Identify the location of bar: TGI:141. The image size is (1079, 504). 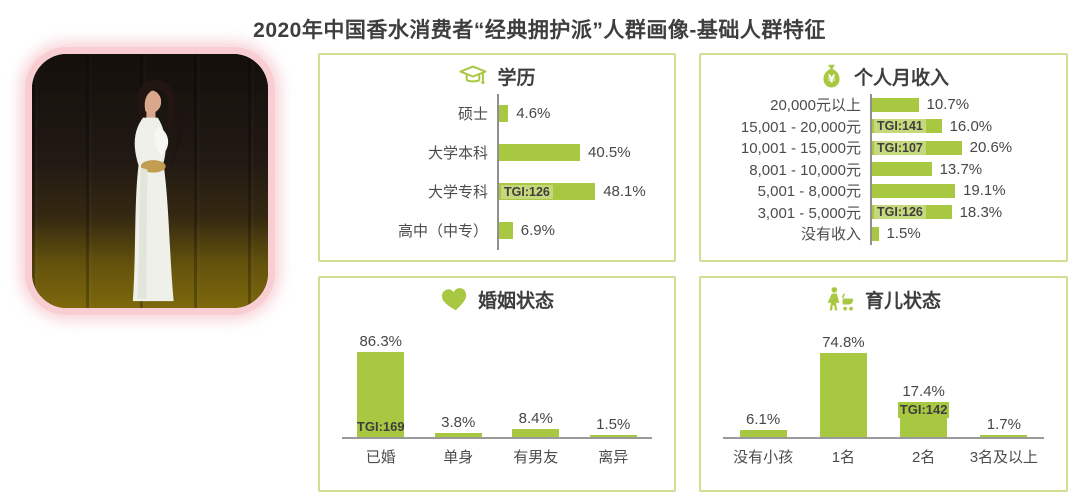
(907, 126).